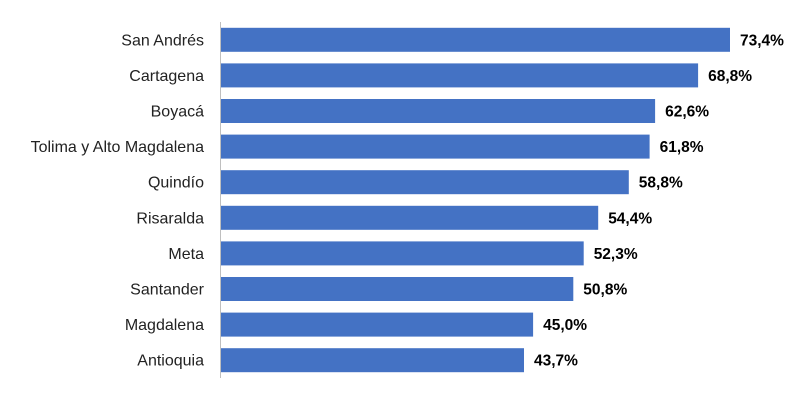 The image size is (799, 408). I want to click on category-tick-label: Cartagena, so click(166, 76).